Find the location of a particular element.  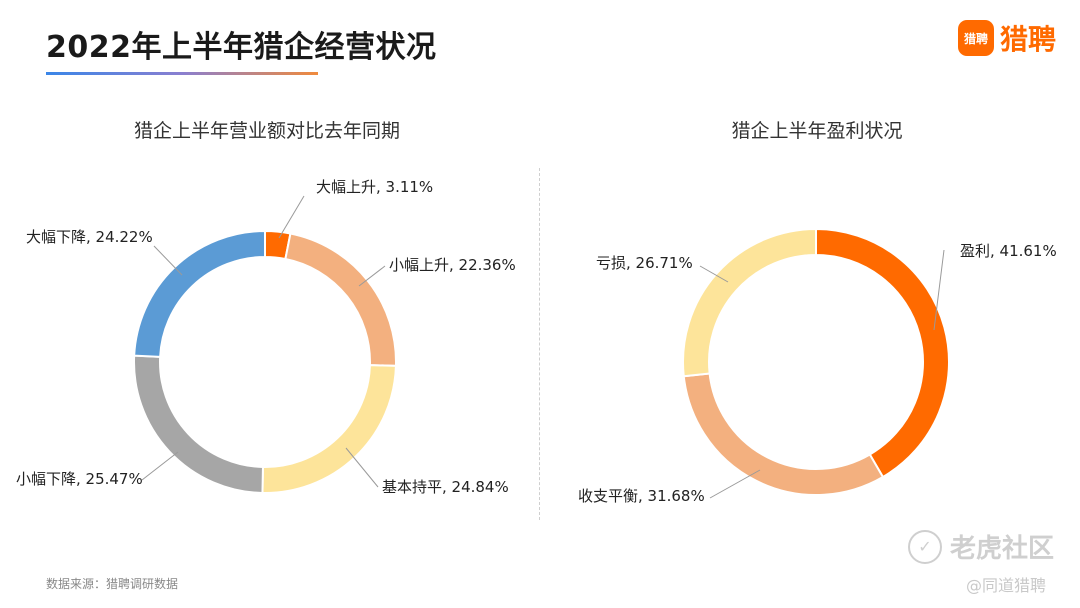

chart1-title: 猎企上半年营业额对比去年同期 is located at coordinates (266, 131).